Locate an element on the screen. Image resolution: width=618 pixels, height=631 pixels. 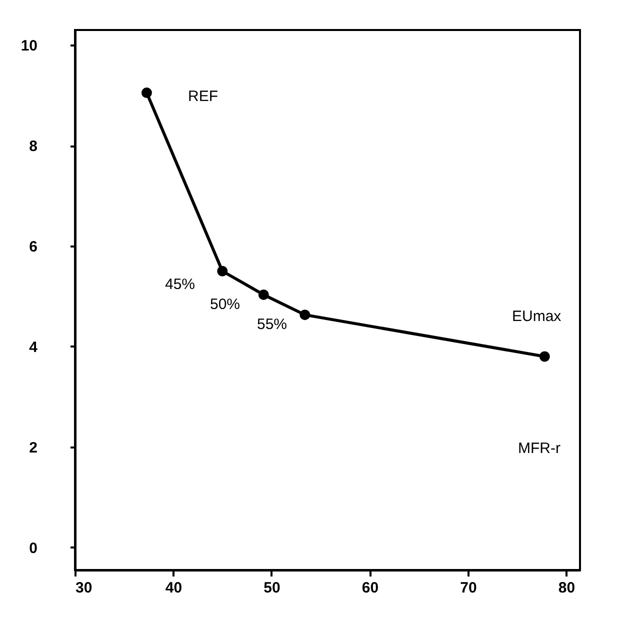
y-tick-label: 2 is located at coordinates (33, 447).